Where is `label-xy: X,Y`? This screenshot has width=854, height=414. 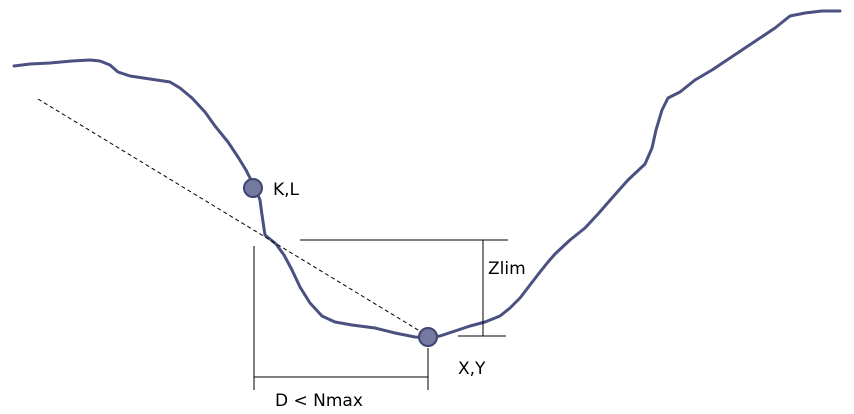 label-xy: X,Y is located at coordinates (472, 369).